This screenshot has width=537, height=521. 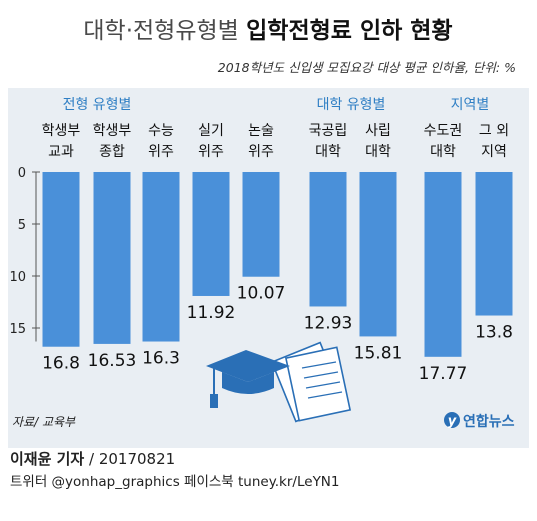 I want to click on value-label: 12.93, so click(x=328, y=323).